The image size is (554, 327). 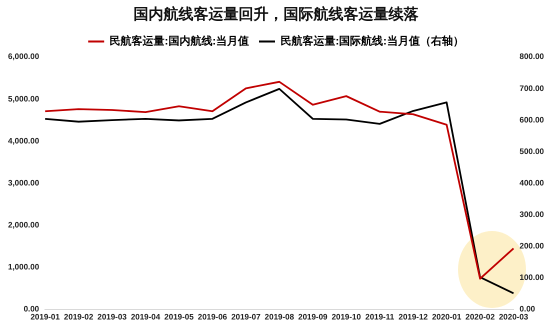 What do you see at coordinates (24, 225) in the screenshot?
I see `y-tick-label: 2,000.00` at bounding box center [24, 225].